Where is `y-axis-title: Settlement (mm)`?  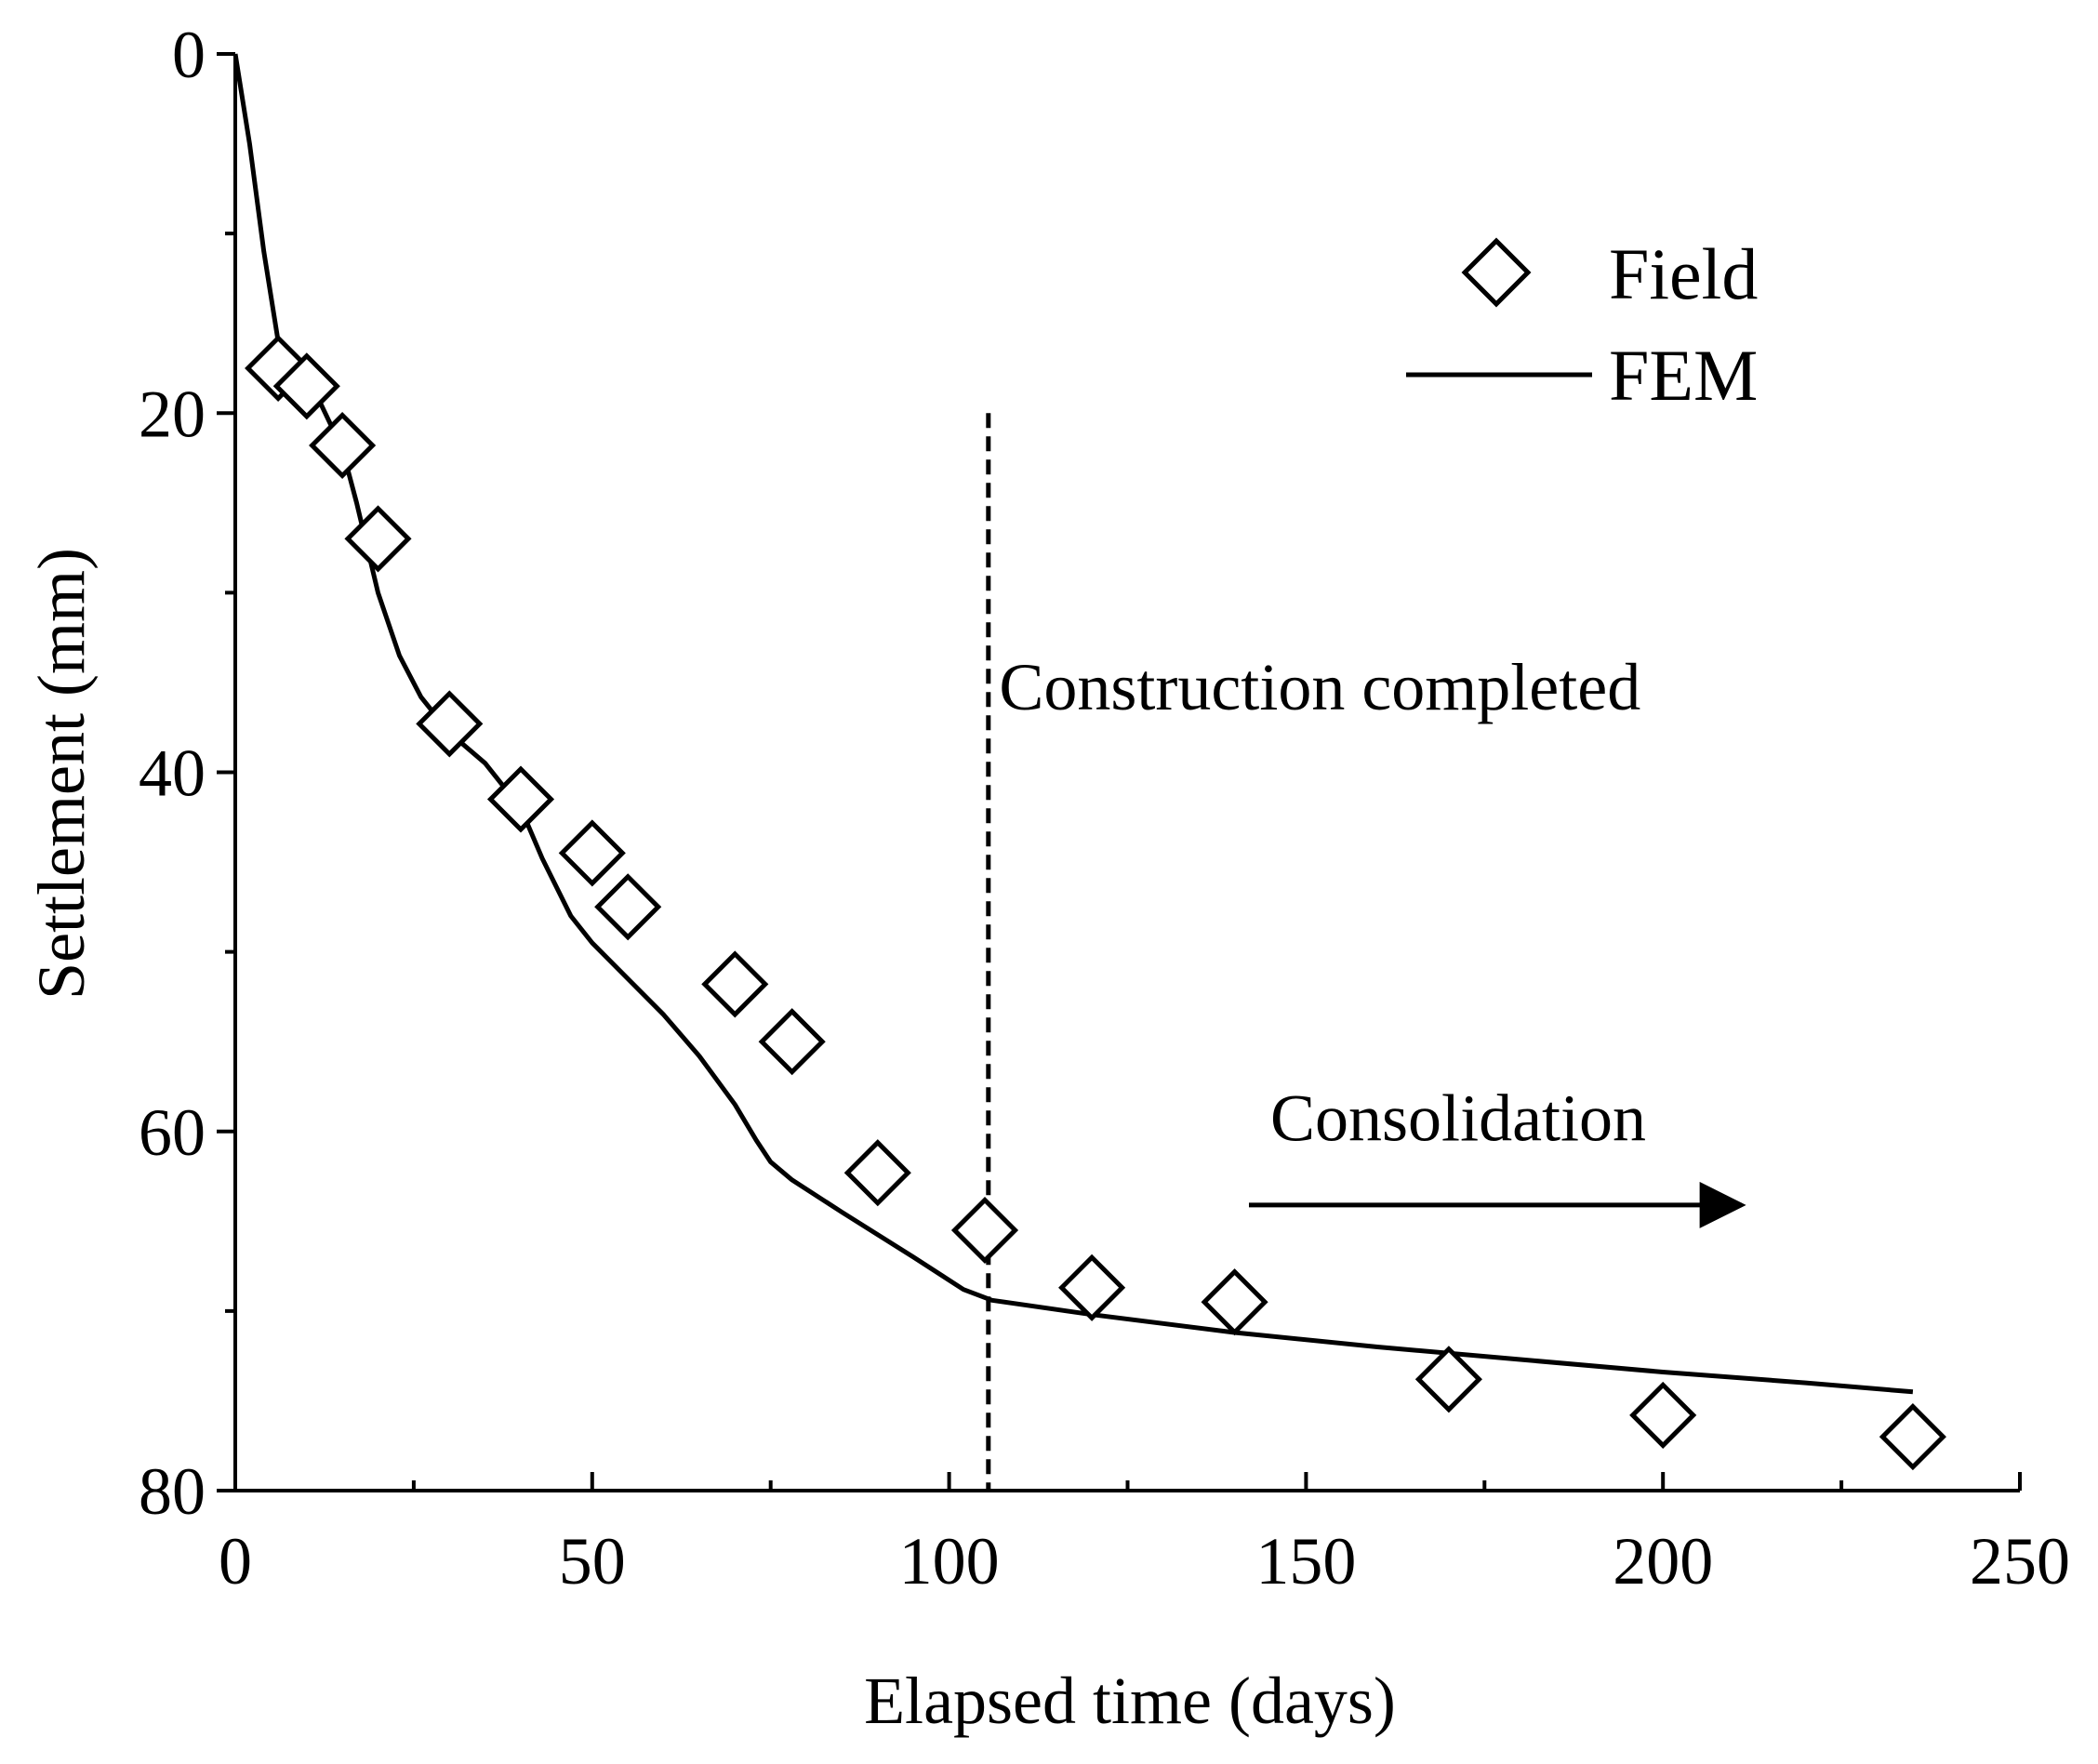 y-axis-title: Settlement (mm) is located at coordinates (61, 774).